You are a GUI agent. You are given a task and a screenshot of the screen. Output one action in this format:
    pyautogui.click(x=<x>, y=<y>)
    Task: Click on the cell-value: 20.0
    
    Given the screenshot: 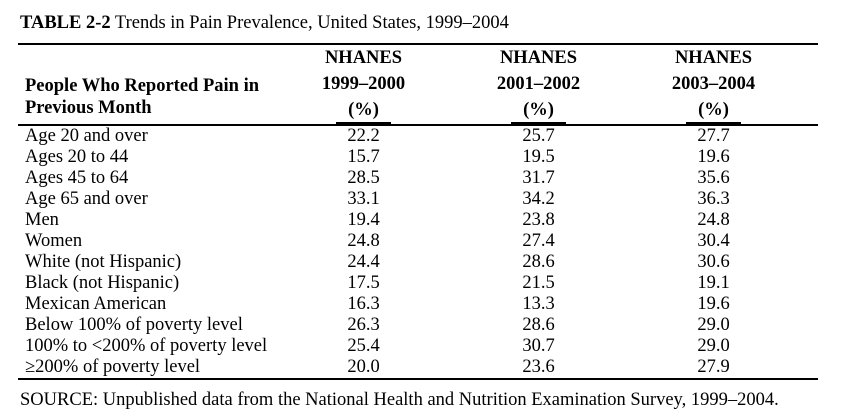 What is the action you would take?
    pyautogui.click(x=363, y=367)
    